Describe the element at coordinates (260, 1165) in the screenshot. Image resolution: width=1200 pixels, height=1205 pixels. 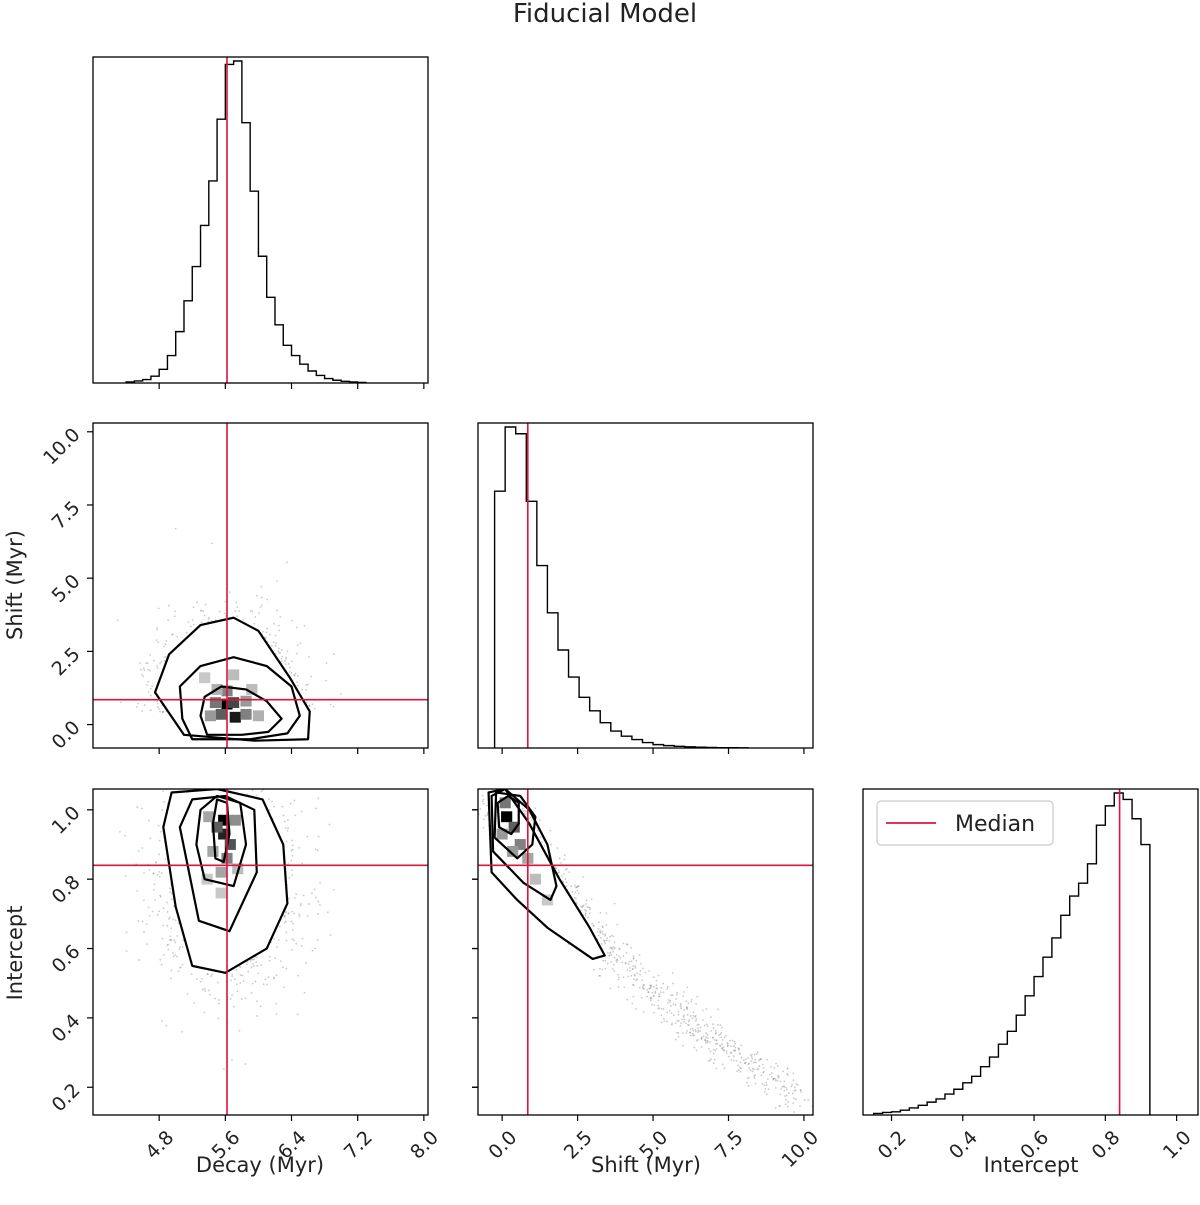
I see `x-axis-label-decay: Decay (Myr)` at that location.